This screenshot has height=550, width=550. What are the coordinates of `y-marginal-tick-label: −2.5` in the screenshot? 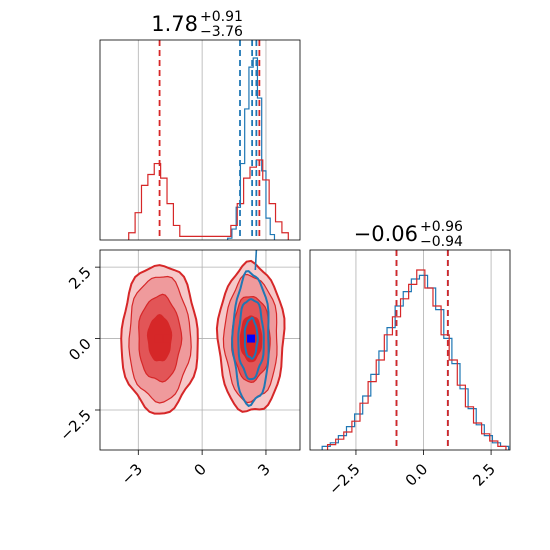 It's located at (344, 479).